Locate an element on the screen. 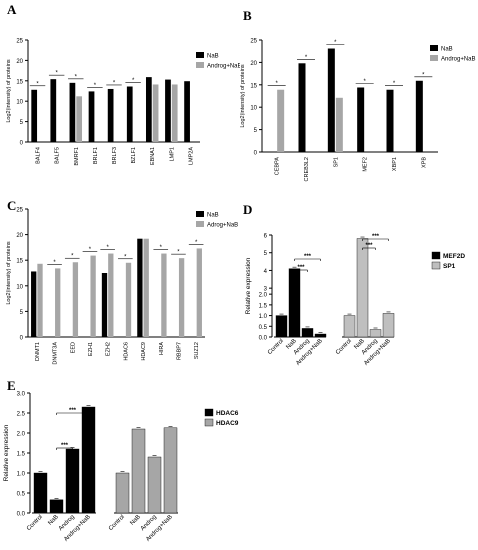 The width and height of the screenshot is (478, 550). legend-label: HDAC9 is located at coordinates (227, 423).